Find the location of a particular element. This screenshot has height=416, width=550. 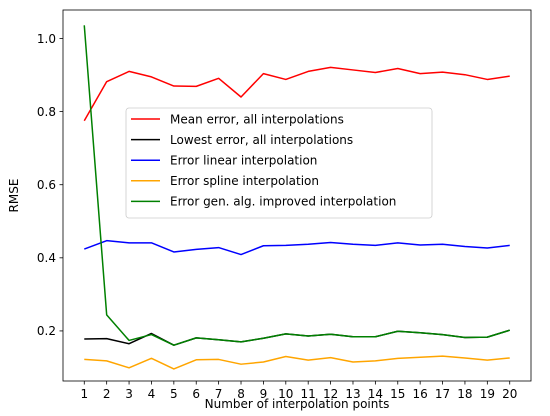

x-axis-label: Number of interpolation points is located at coordinates (297, 404).